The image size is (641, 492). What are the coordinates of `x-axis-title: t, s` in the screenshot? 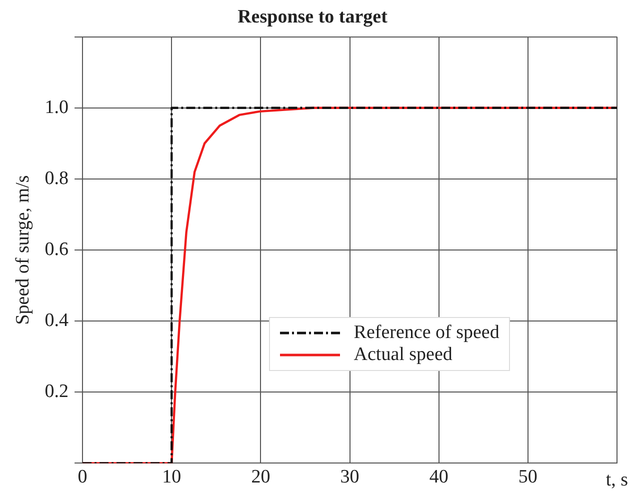 It's located at (617, 480).